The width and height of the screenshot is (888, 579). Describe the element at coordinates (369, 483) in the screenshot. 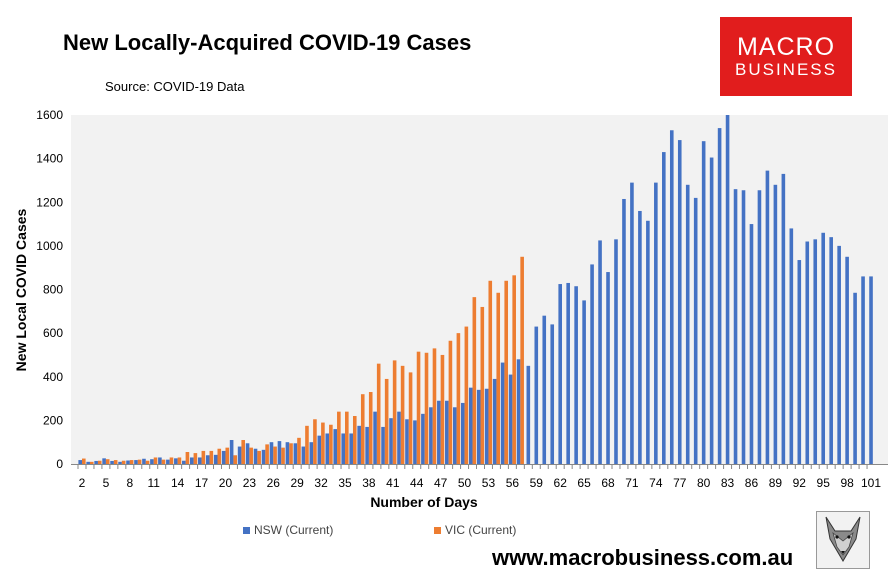

I see `x-tick-label: 38` at that location.